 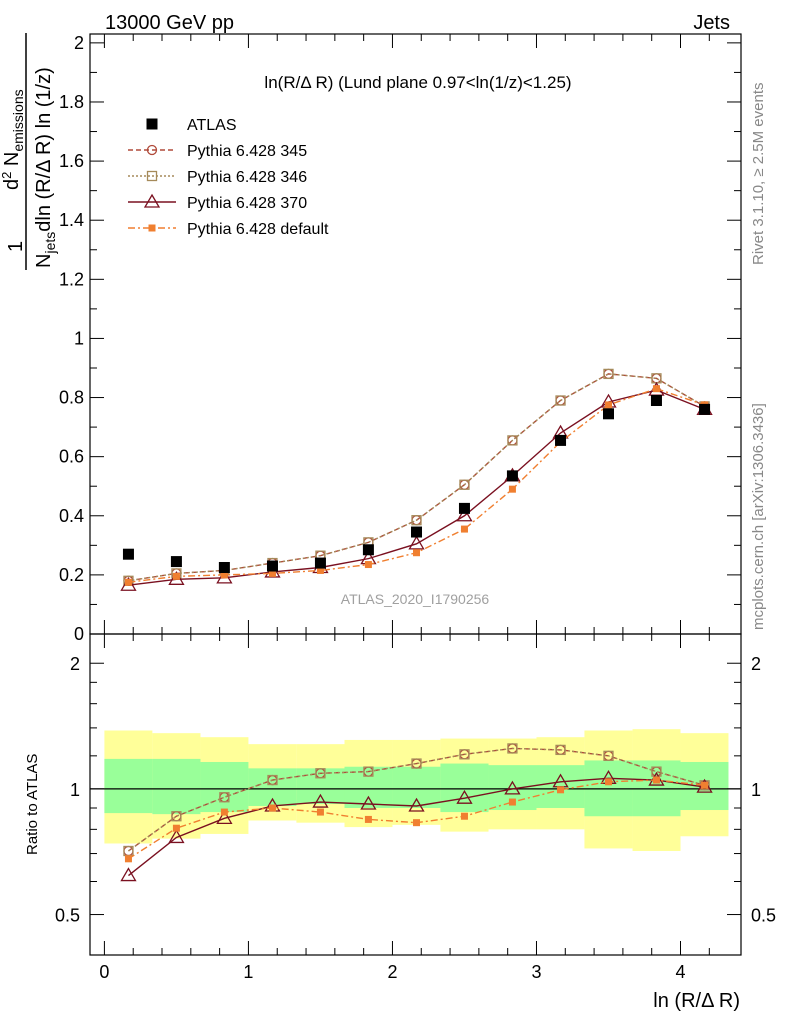 I want to click on legend-label: Pythia 6.428 345, so click(x=247, y=151).